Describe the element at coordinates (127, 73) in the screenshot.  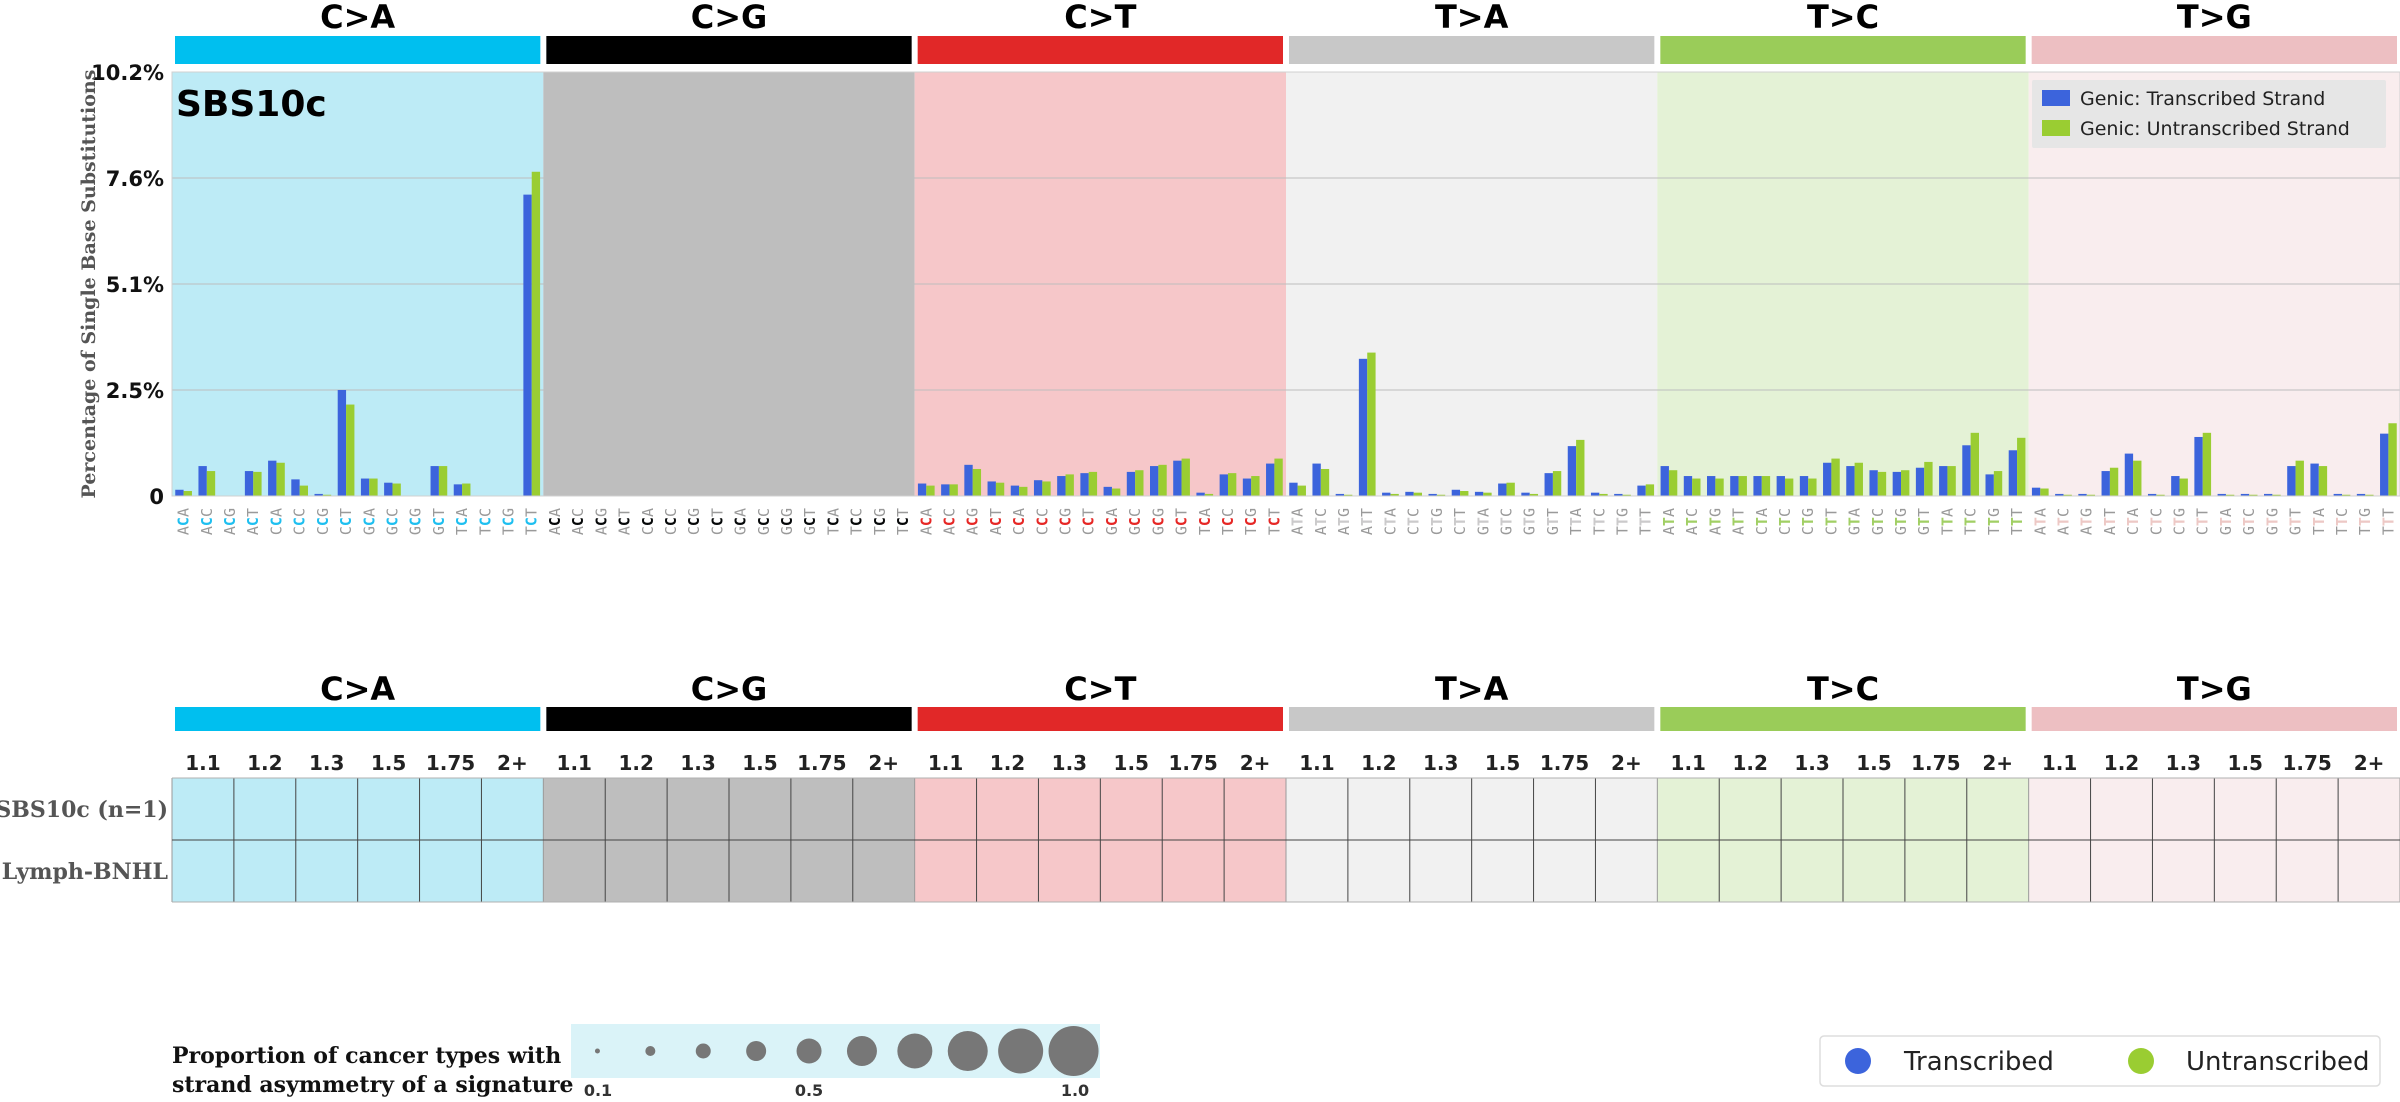
I see `y-tick-label: 10.2%` at that location.